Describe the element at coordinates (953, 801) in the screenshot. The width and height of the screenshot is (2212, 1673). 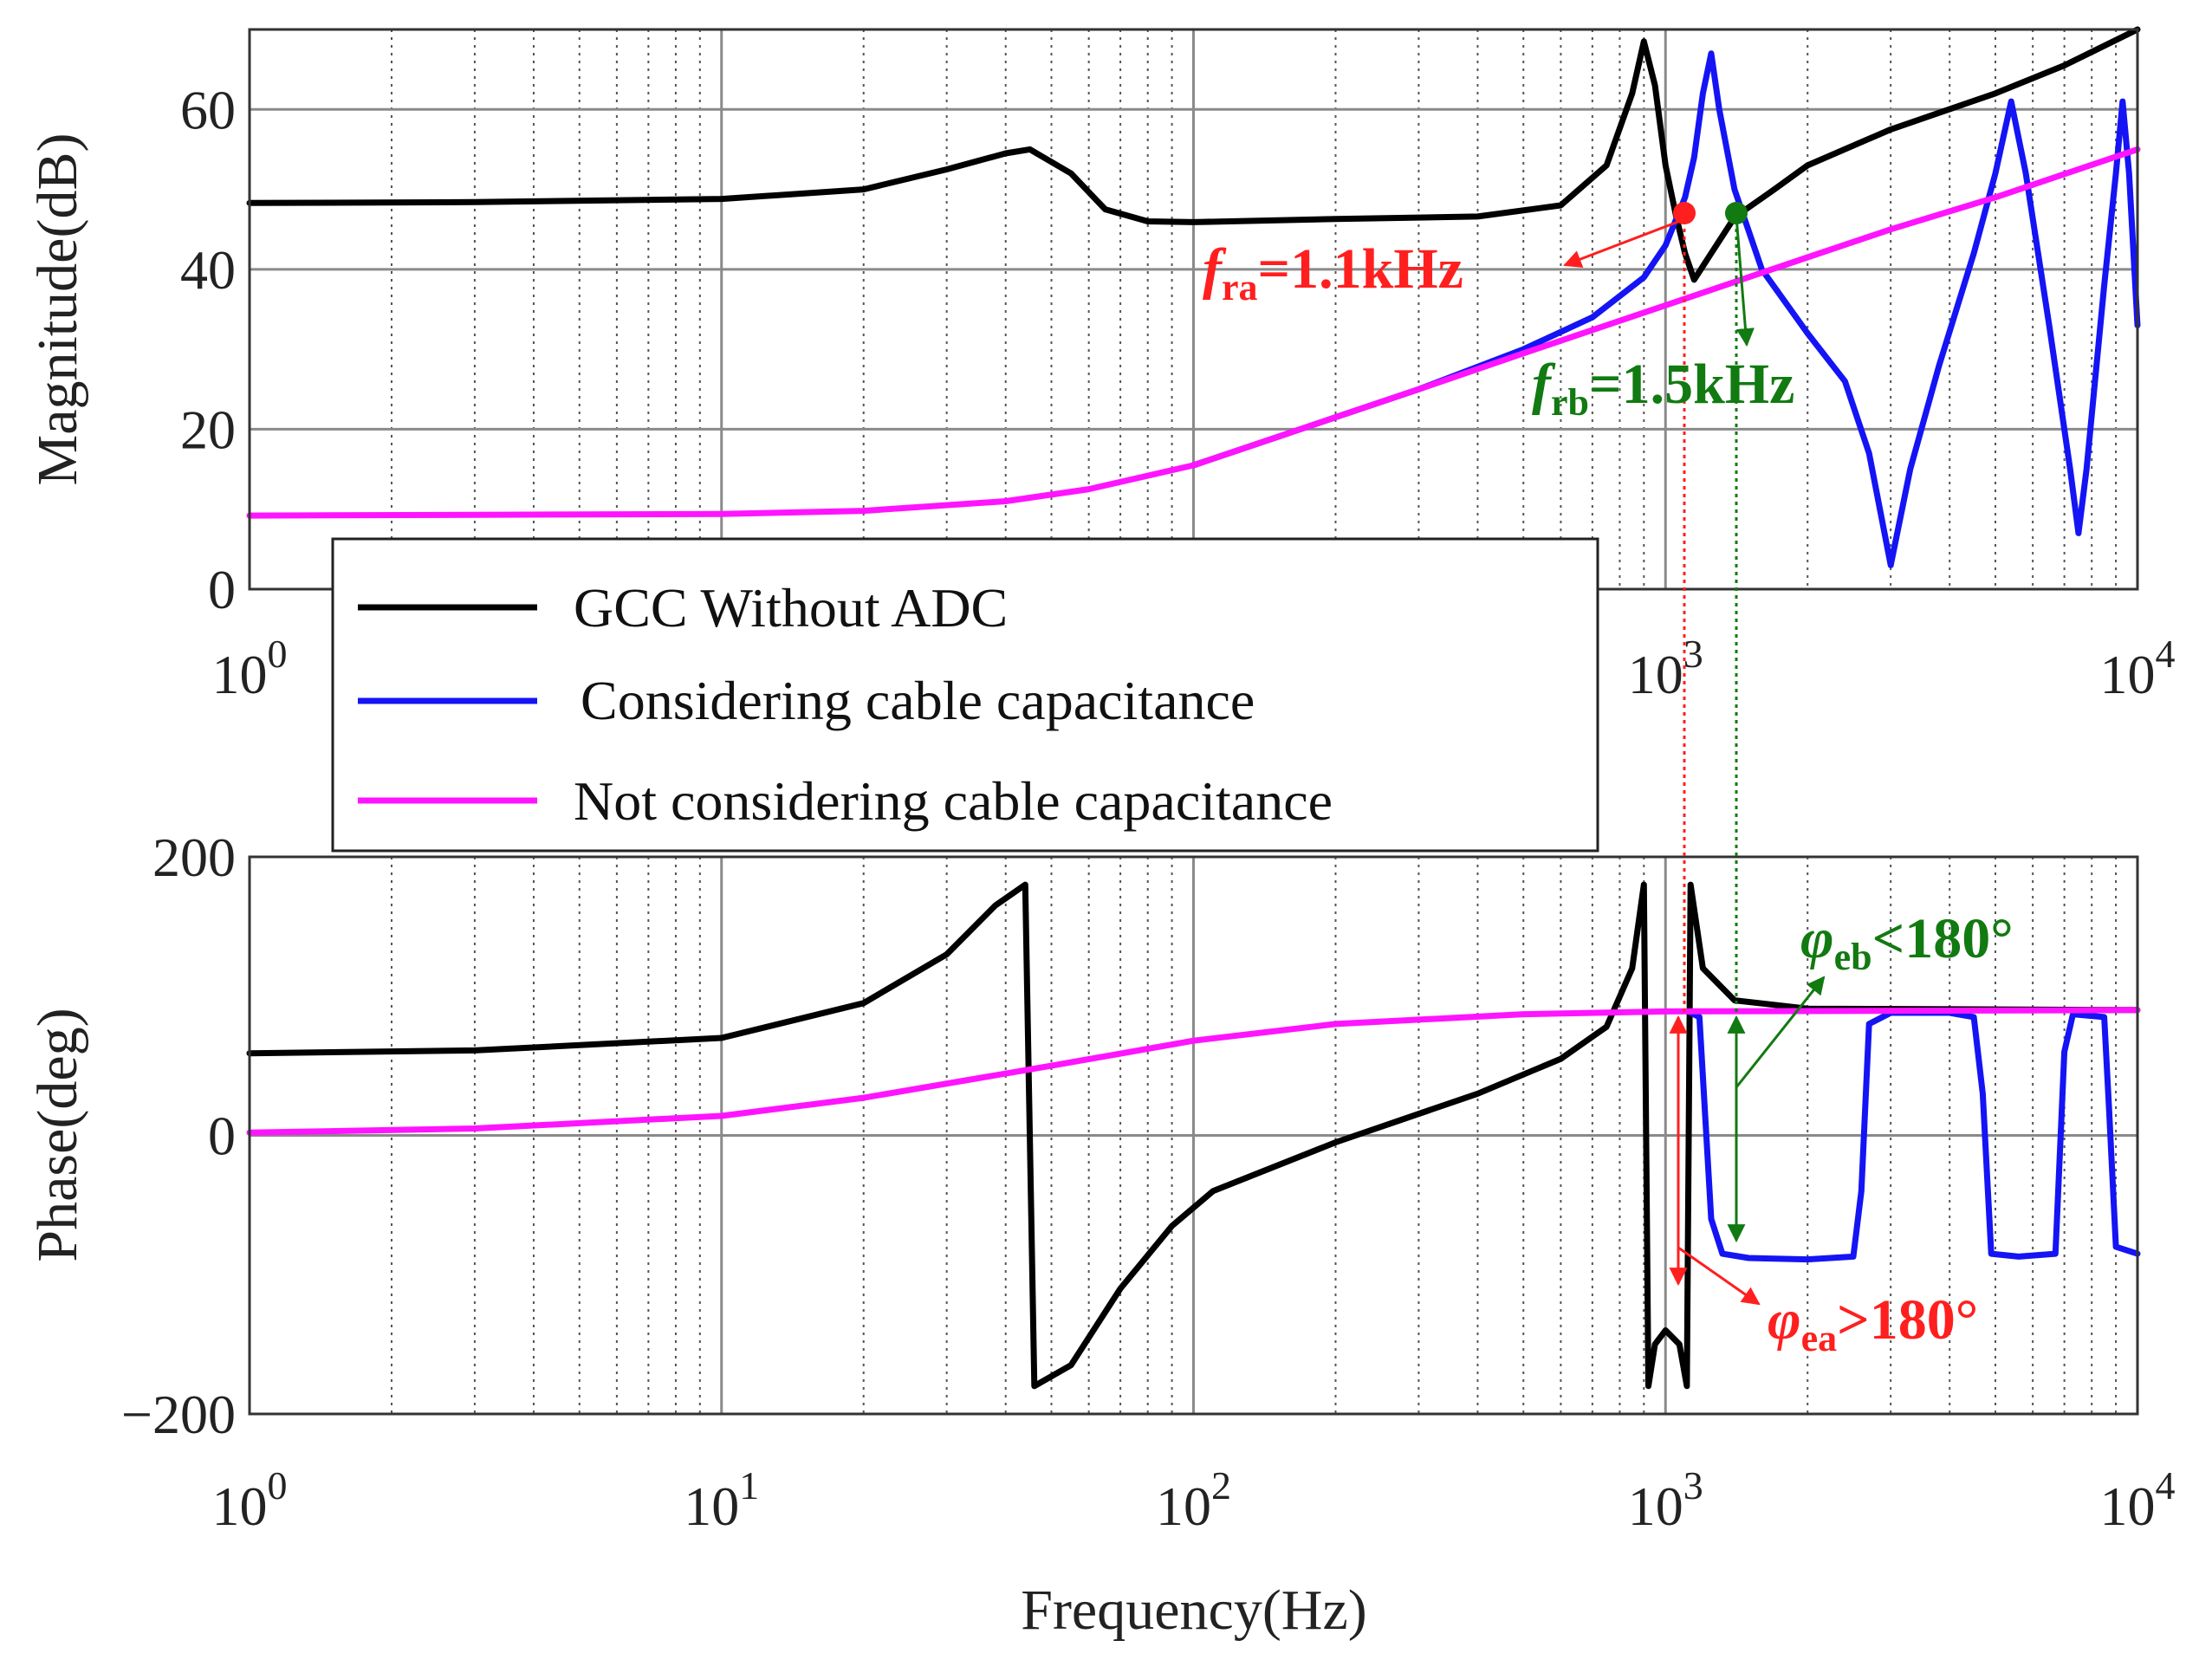
I see `legend-label-no-cable: Not considering cable capacitance` at that location.